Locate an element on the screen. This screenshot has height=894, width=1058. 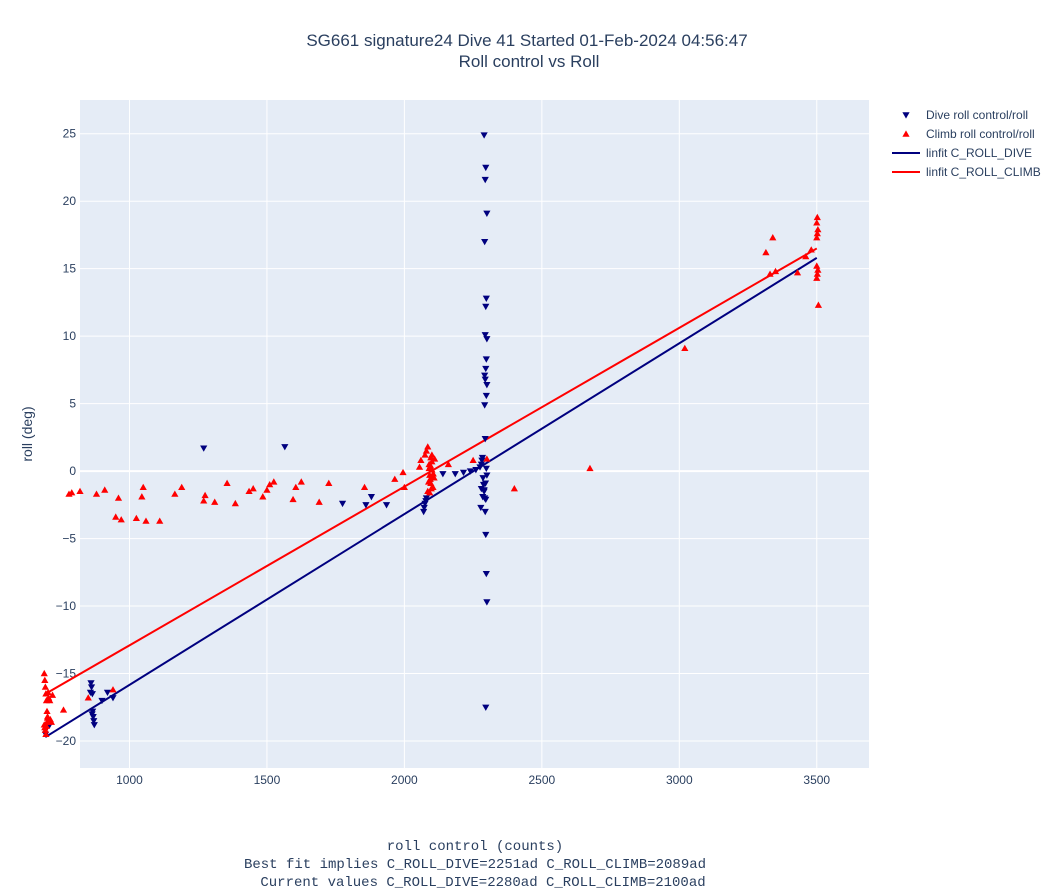
x-tick-label: 3000 is located at coordinates (679, 780).